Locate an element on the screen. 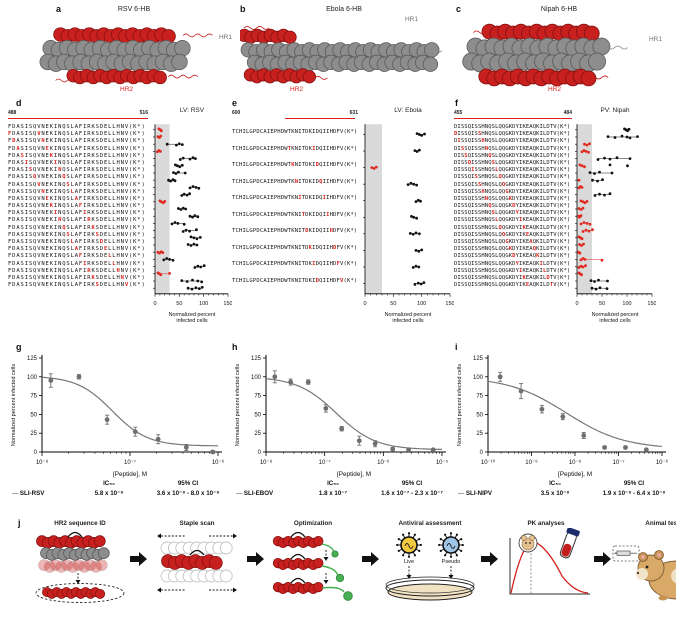  svg-text: 10⁻¹⁰ is located at coordinates (488, 462).